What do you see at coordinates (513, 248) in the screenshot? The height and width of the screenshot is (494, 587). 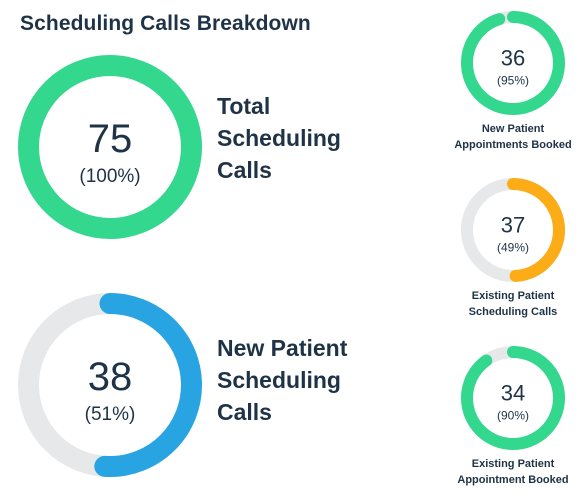 I see `donut-percent-text: (49%)` at bounding box center [513, 248].